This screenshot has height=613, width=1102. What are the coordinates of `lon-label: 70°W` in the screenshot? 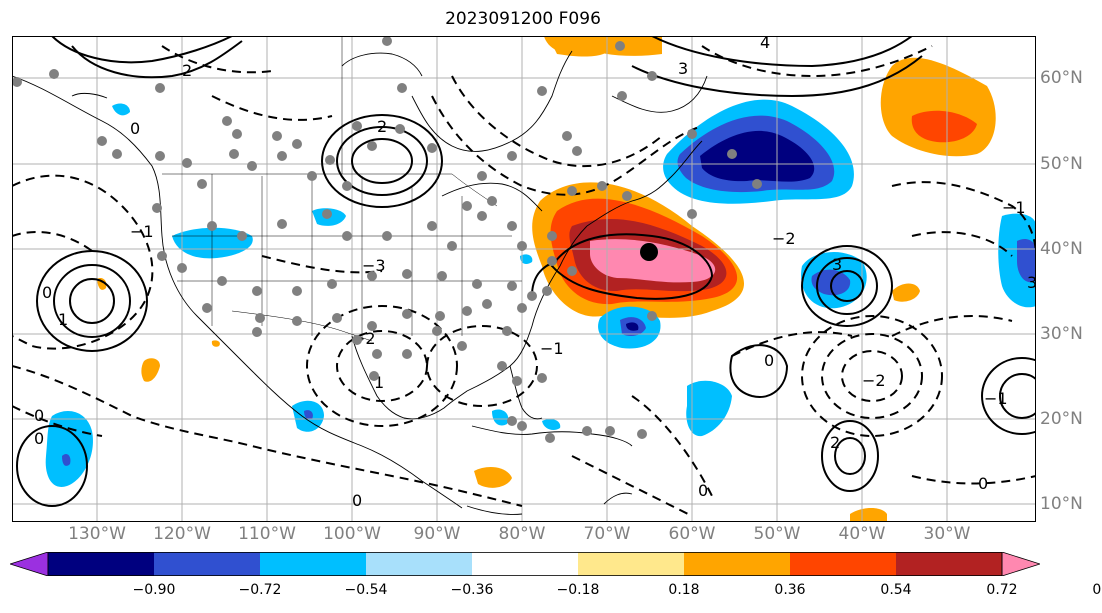 It's located at (607, 534).